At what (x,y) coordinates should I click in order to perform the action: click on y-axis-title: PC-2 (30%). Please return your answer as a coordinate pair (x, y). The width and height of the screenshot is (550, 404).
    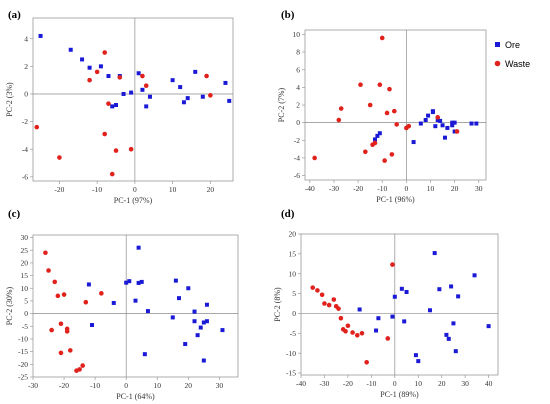
    Looking at the image, I should click on (9, 305).